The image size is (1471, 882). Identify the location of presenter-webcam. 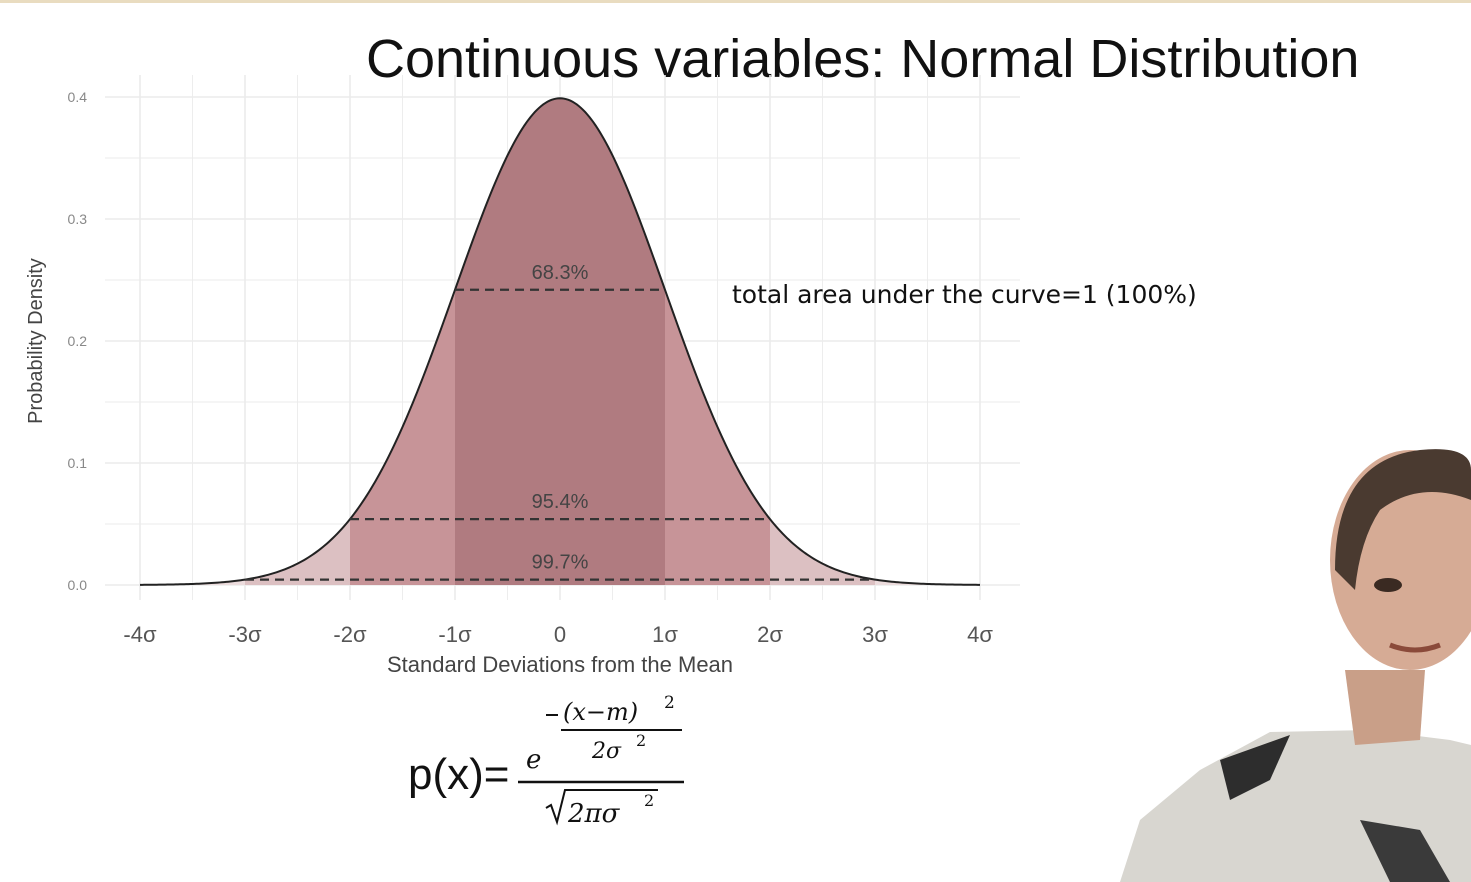
(1295, 661).